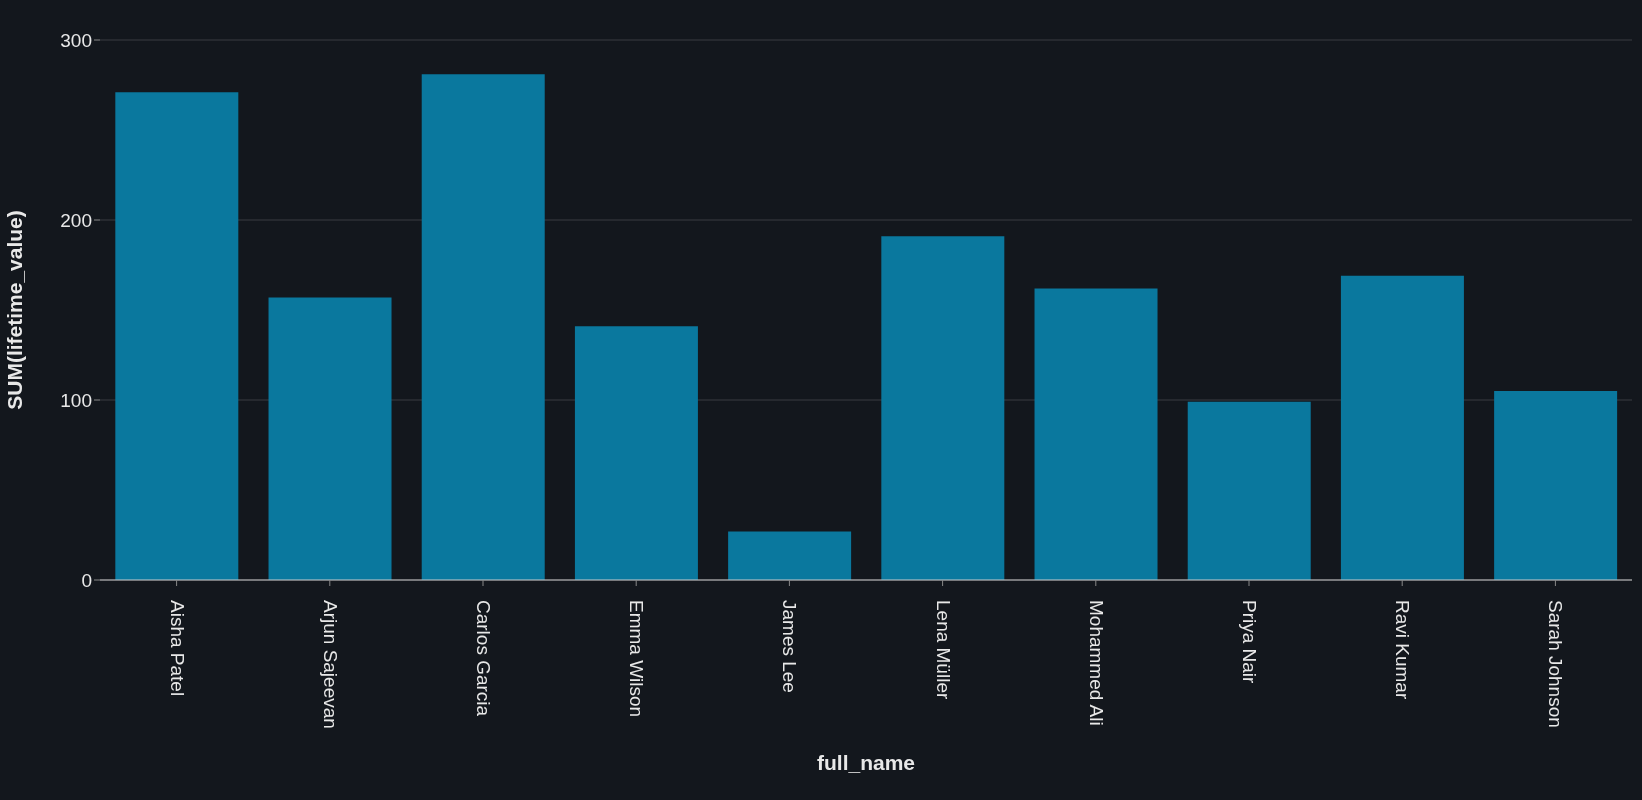  I want to click on y-axis-title: SUM(lifetime_value), so click(15, 310).